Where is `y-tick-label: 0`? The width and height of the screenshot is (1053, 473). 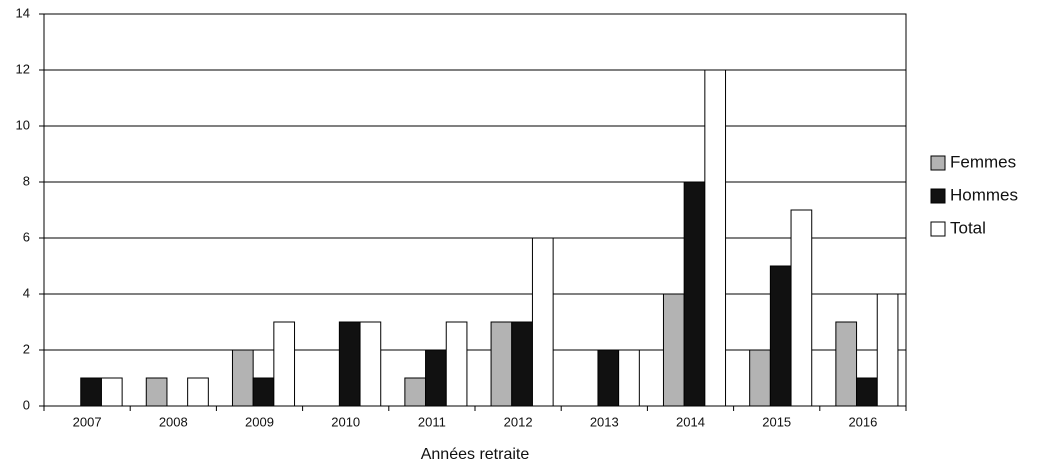 y-tick-label: 0 is located at coordinates (26, 404).